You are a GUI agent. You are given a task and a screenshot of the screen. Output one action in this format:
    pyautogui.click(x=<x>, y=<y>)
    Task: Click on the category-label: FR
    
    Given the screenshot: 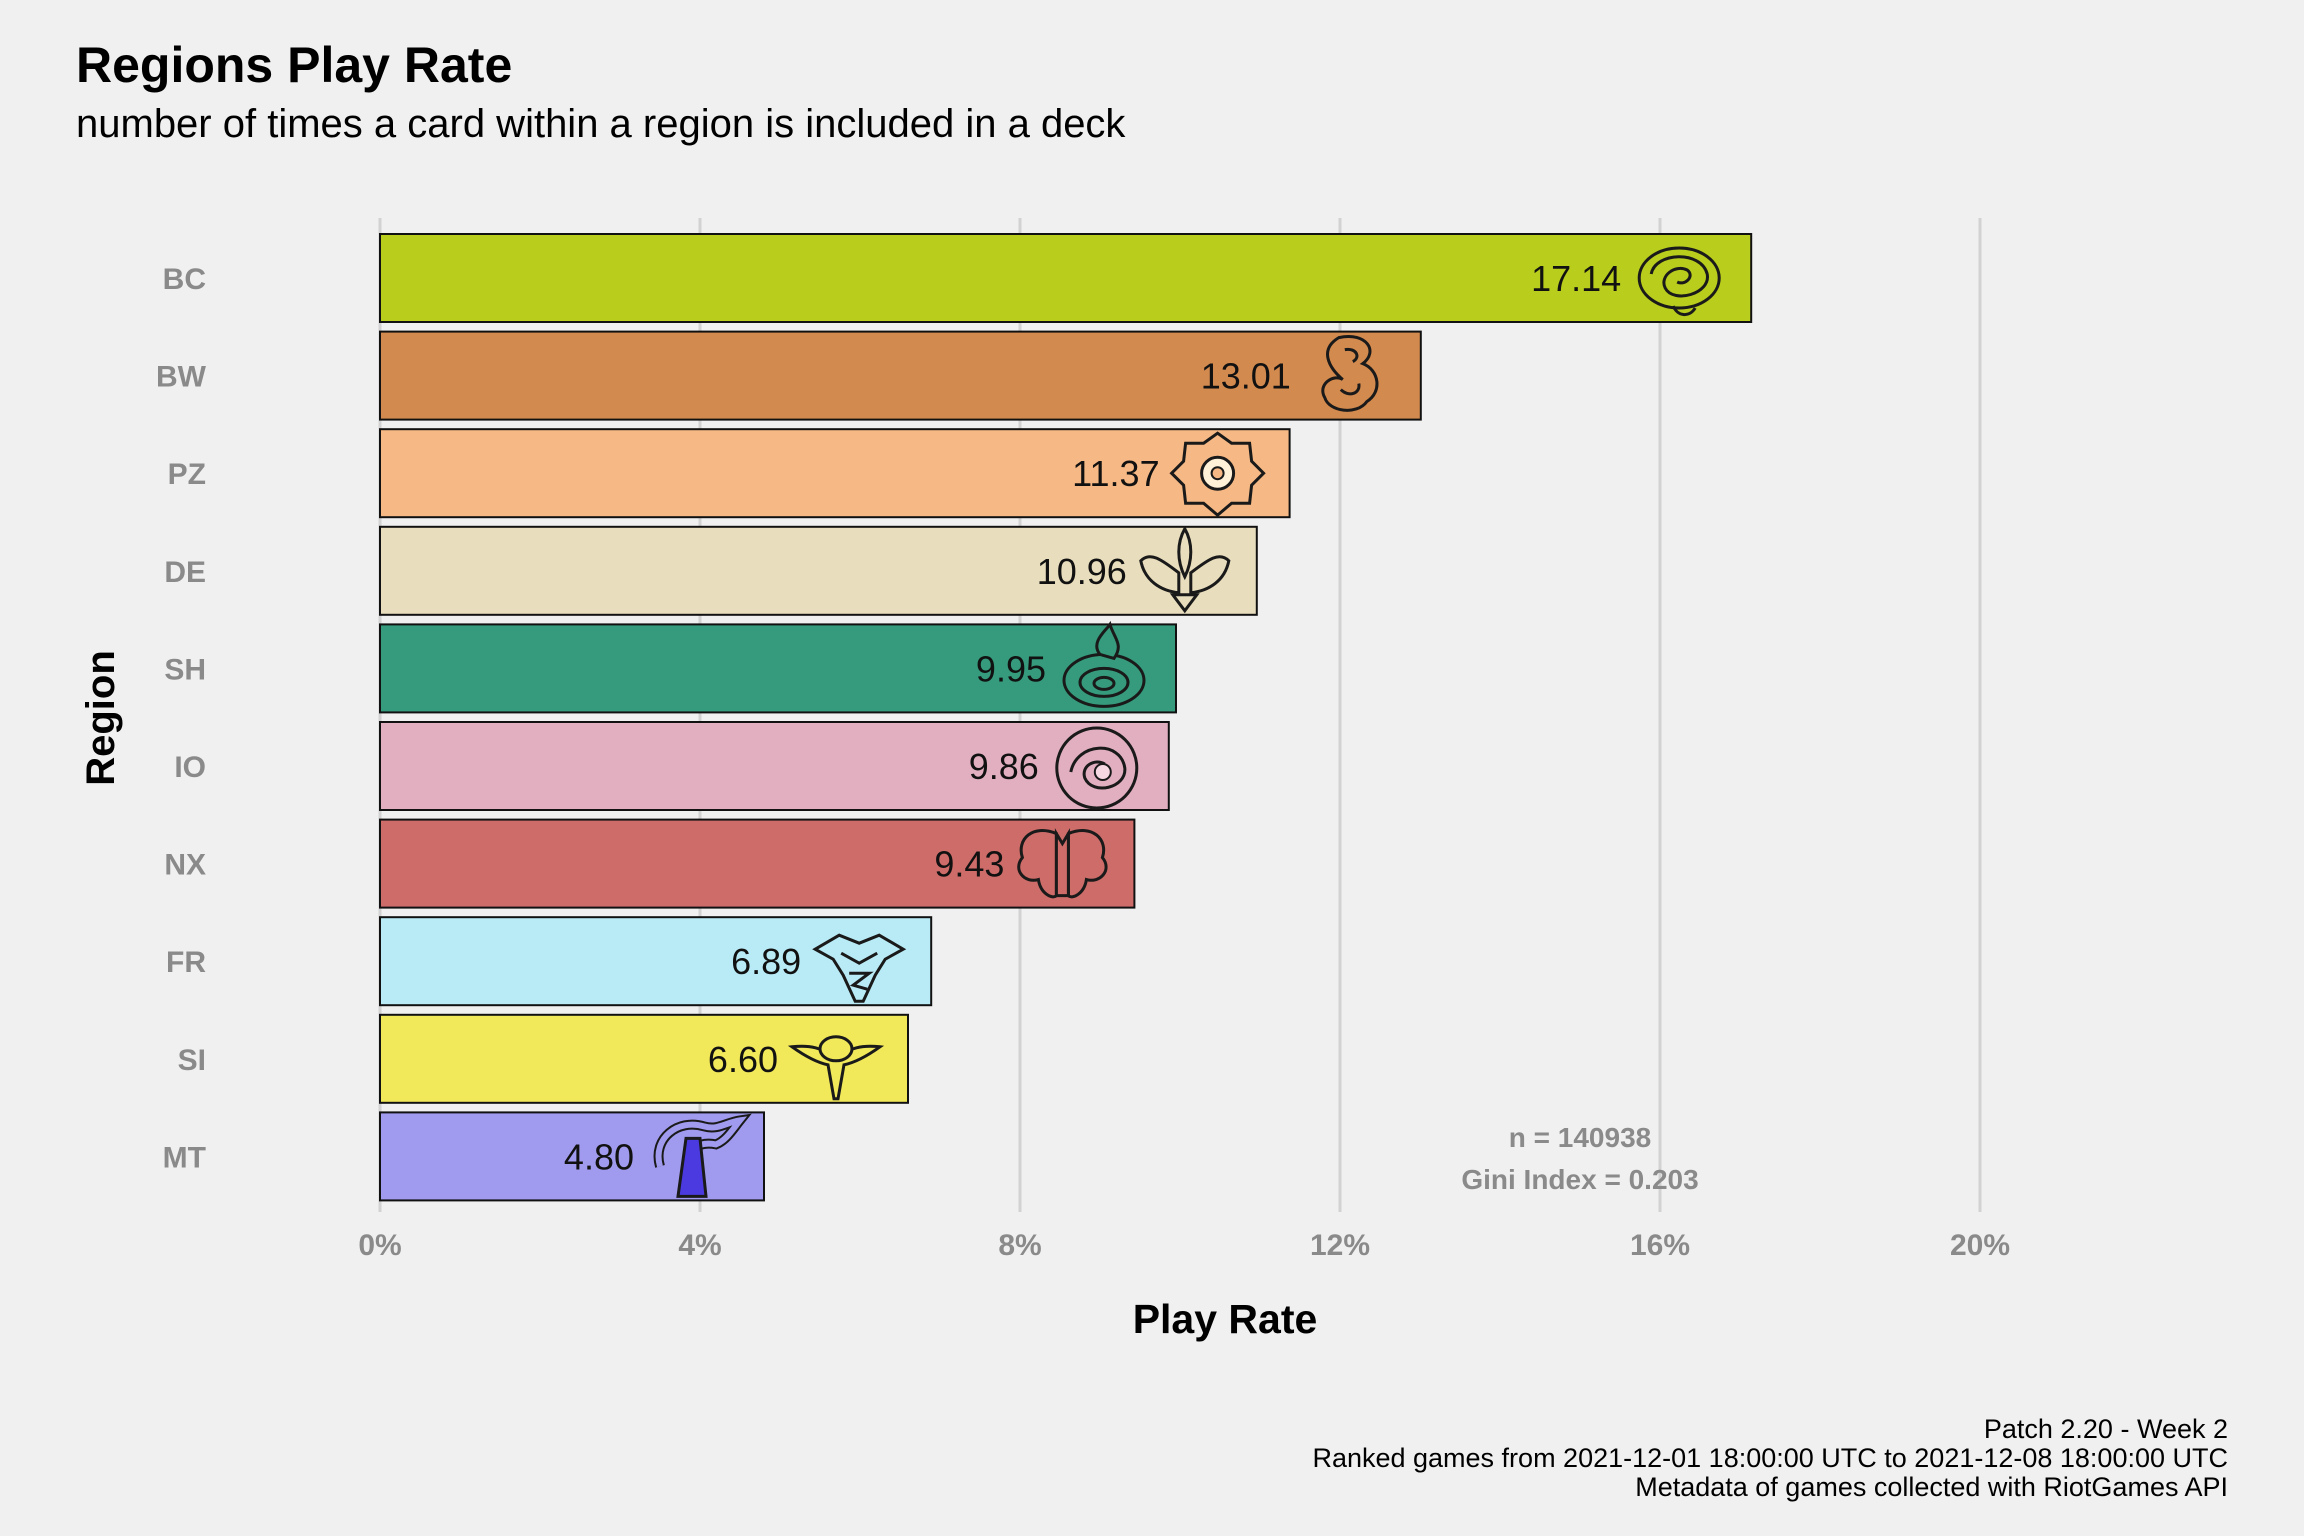 What is the action you would take?
    pyautogui.click(x=186, y=962)
    